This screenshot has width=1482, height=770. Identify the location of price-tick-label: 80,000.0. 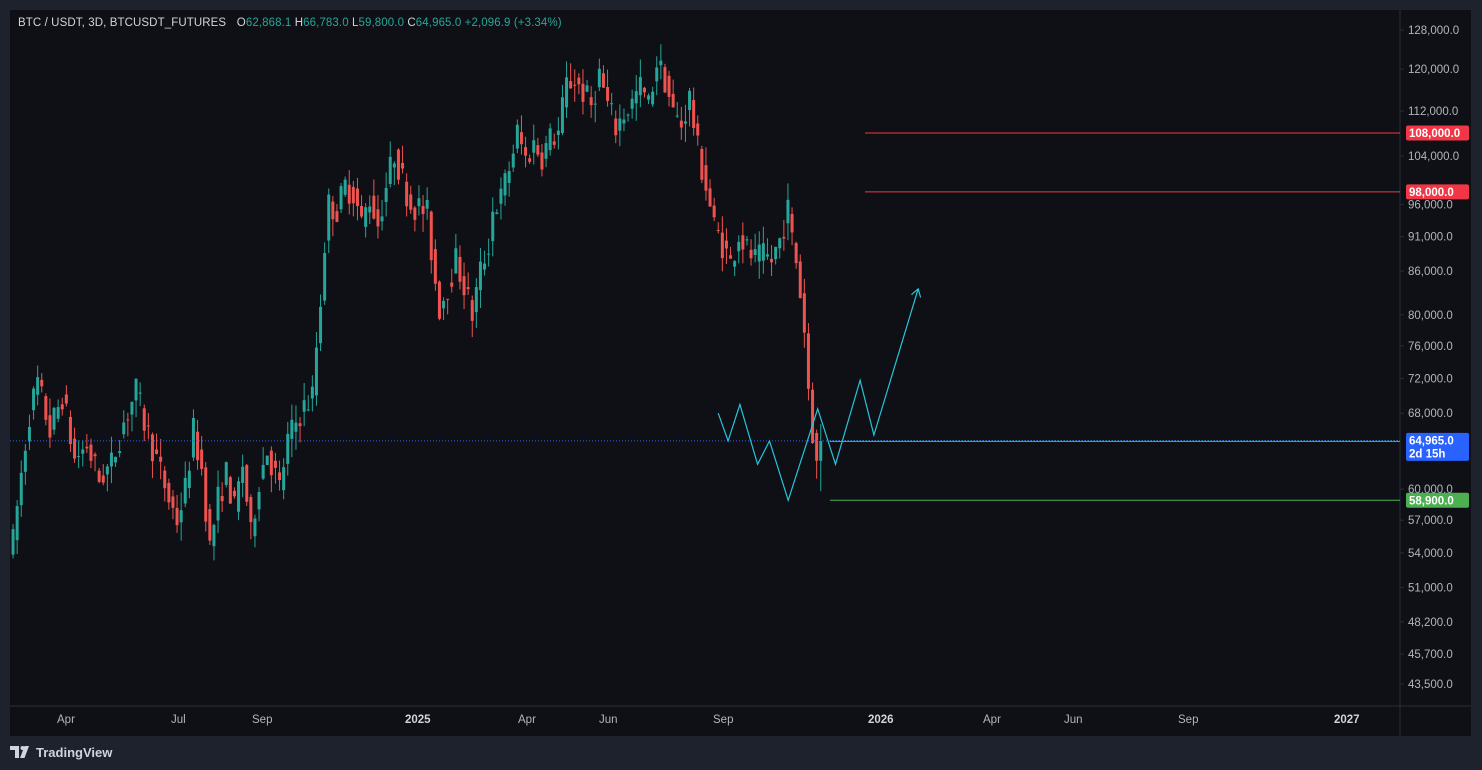
(1430, 316).